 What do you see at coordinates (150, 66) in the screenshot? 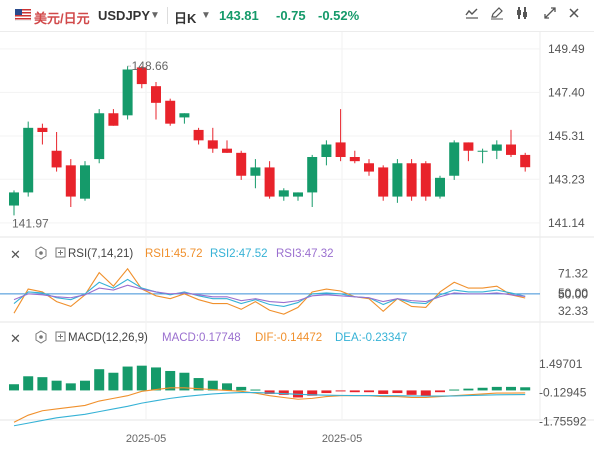
I see `high-annotation: 148.66` at bounding box center [150, 66].